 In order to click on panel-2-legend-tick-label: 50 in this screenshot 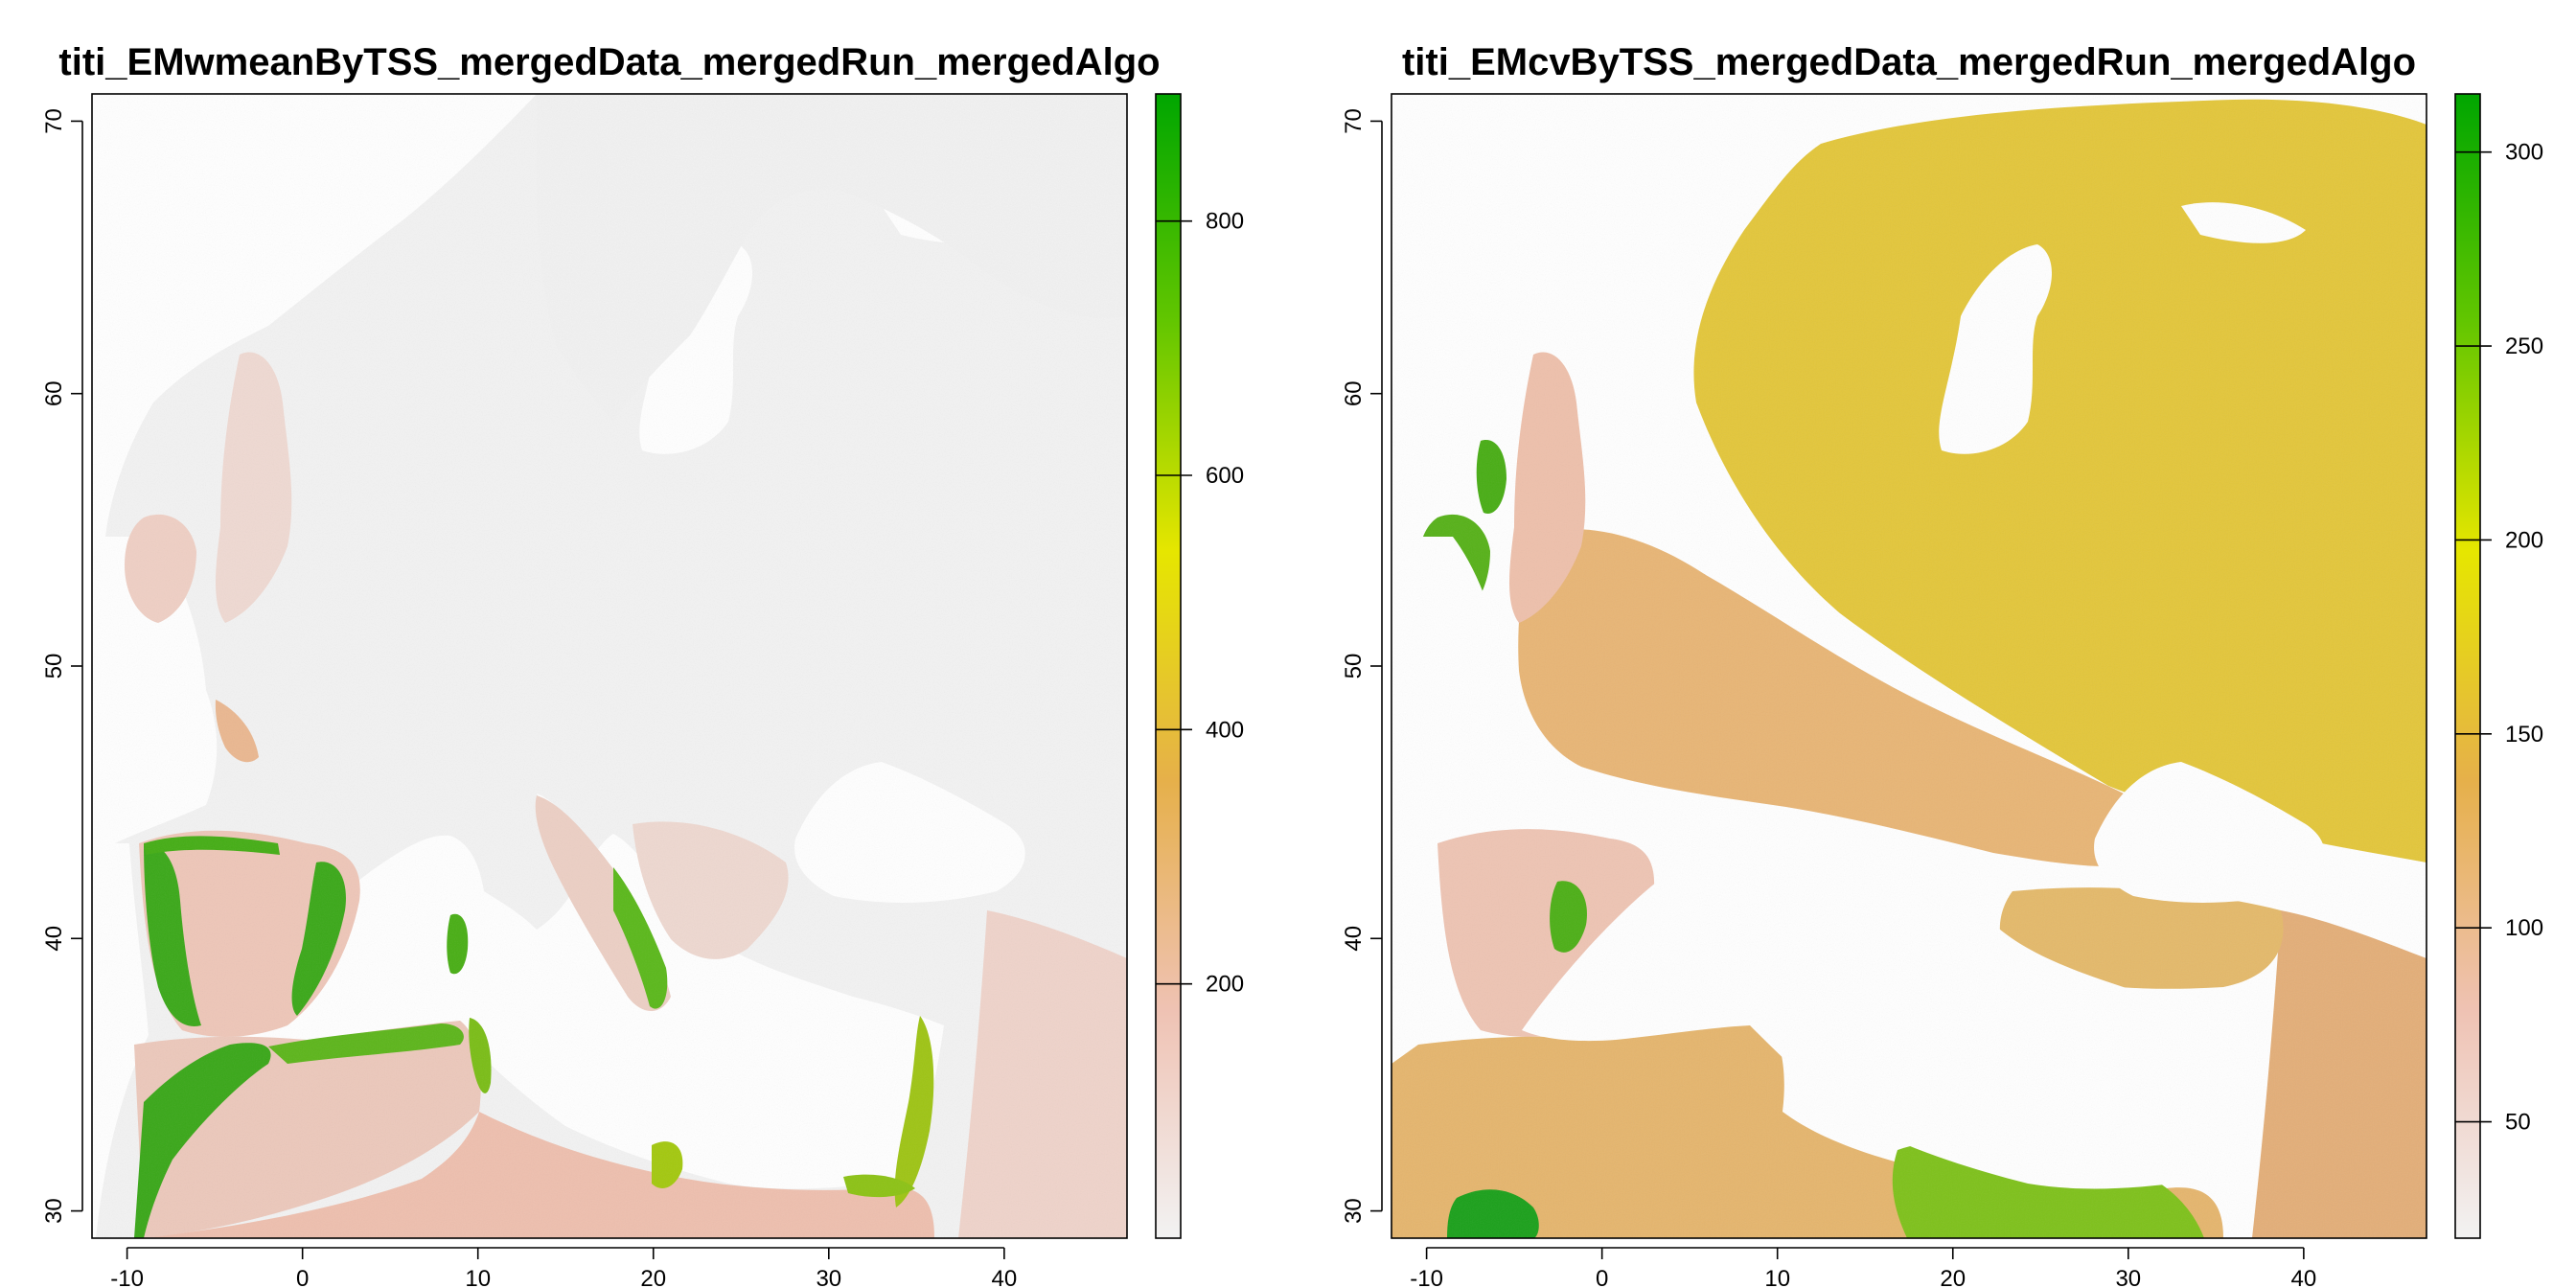, I will do `click(2518, 1123)`.